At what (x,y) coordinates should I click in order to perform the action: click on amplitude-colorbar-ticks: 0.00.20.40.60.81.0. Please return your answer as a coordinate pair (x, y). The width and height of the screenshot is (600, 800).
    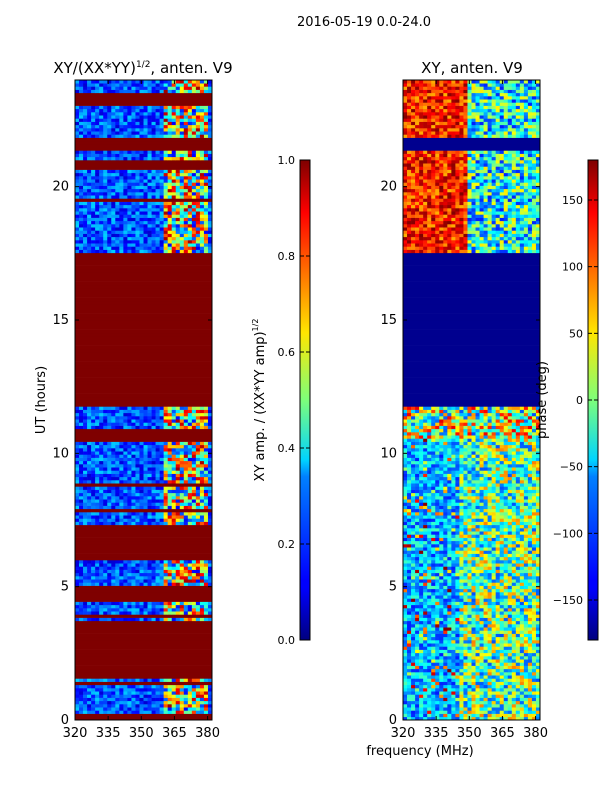
    Looking at the image, I should click on (294, 400).